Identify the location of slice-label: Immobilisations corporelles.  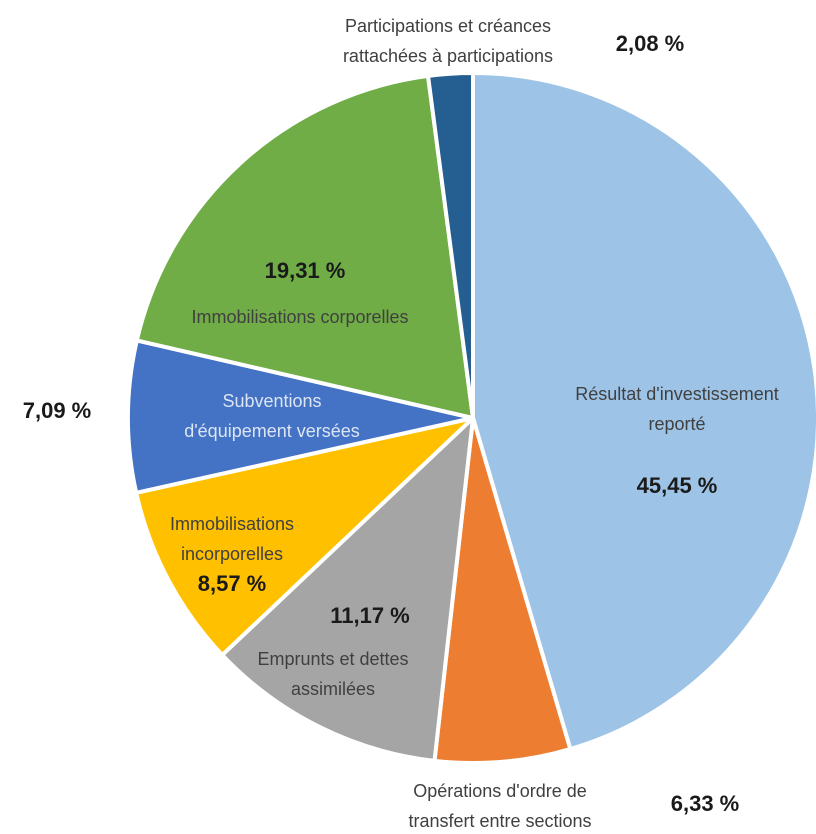
(299, 317).